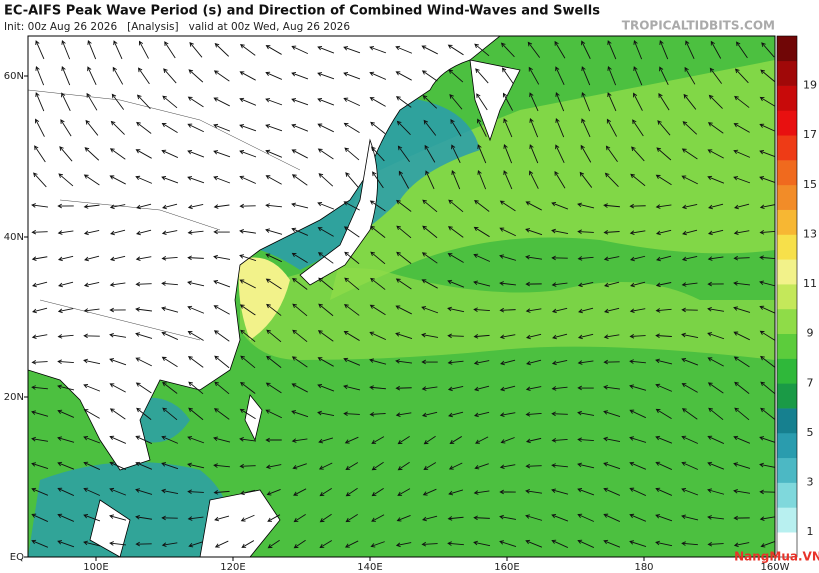 The image size is (819, 573). Describe the element at coordinates (698, 26) in the screenshot. I see `source: TROPICALTIDBITS.COM` at that location.